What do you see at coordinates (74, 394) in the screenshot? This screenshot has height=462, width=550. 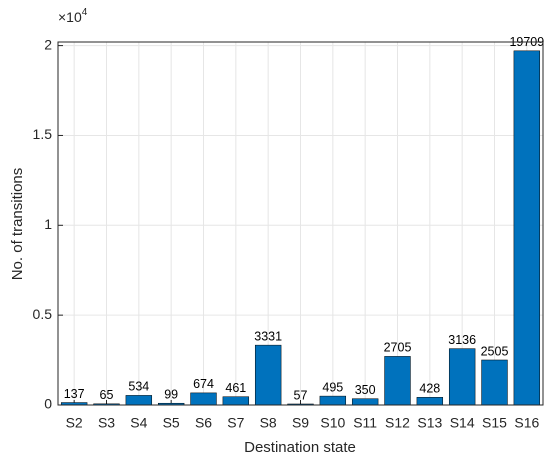 I see `data-label: 137` at bounding box center [74, 394].